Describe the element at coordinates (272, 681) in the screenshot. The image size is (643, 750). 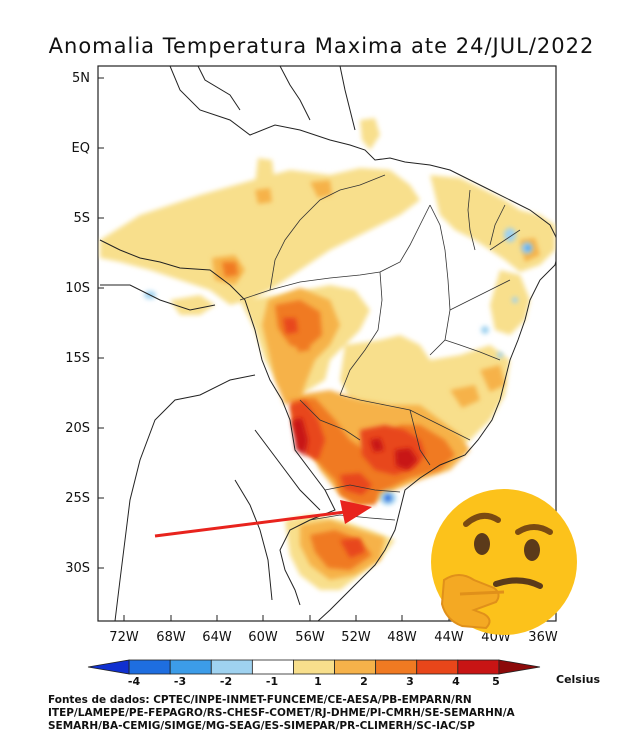
I see `legend-tick: -1` at that location.